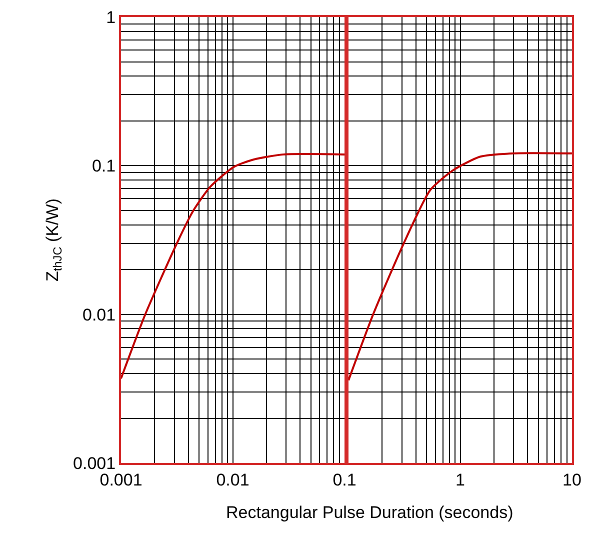 This screenshot has height=533, width=589. I want to click on x-tick-label: 0.01, so click(233, 480).